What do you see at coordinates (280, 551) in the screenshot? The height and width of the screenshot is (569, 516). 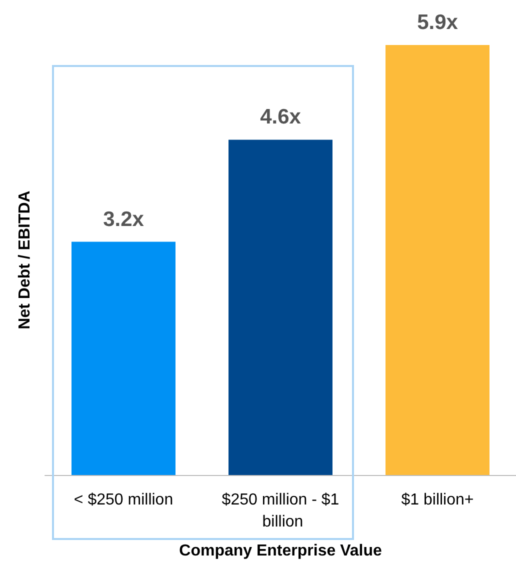 I see `x-axis-title: Company Enterprise Value` at bounding box center [280, 551].